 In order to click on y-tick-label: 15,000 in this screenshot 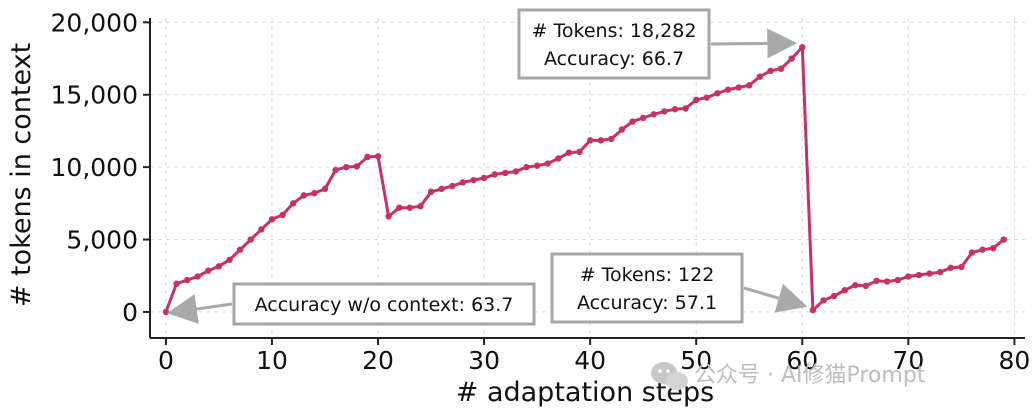, I will do `click(94, 95)`.